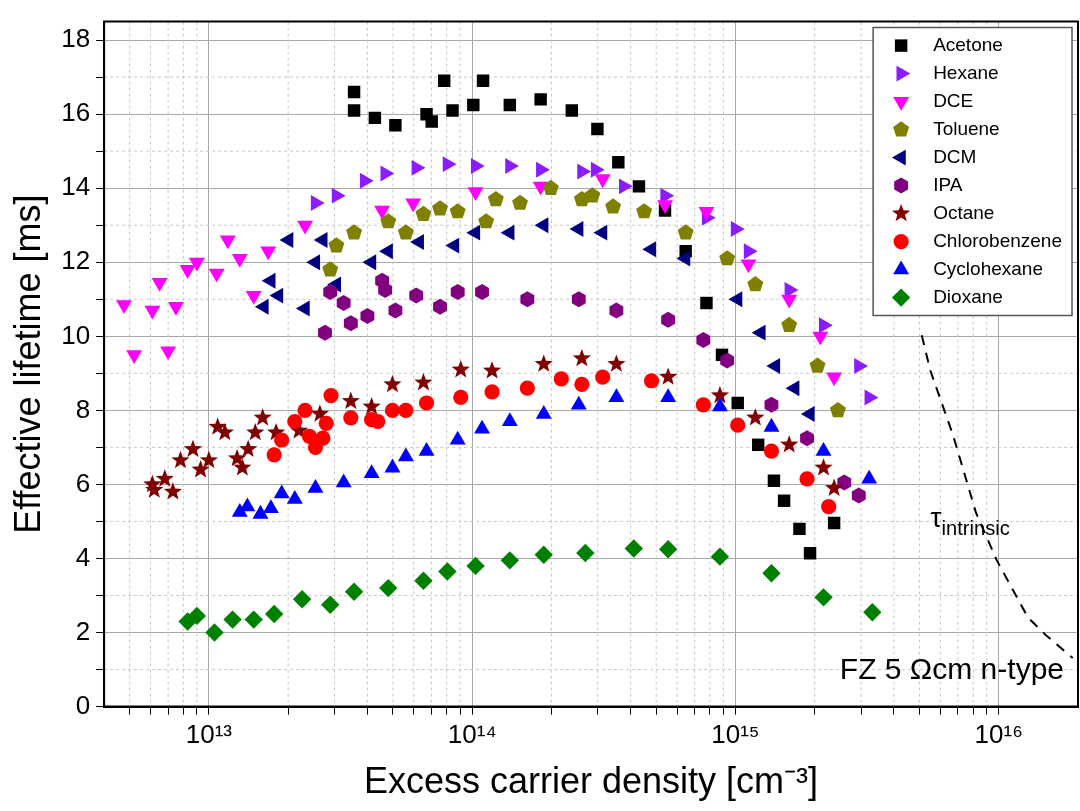 The height and width of the screenshot is (811, 1080). Describe the element at coordinates (472, 734) in the screenshot. I see `x-tick-label: 10¹⁴` at that location.